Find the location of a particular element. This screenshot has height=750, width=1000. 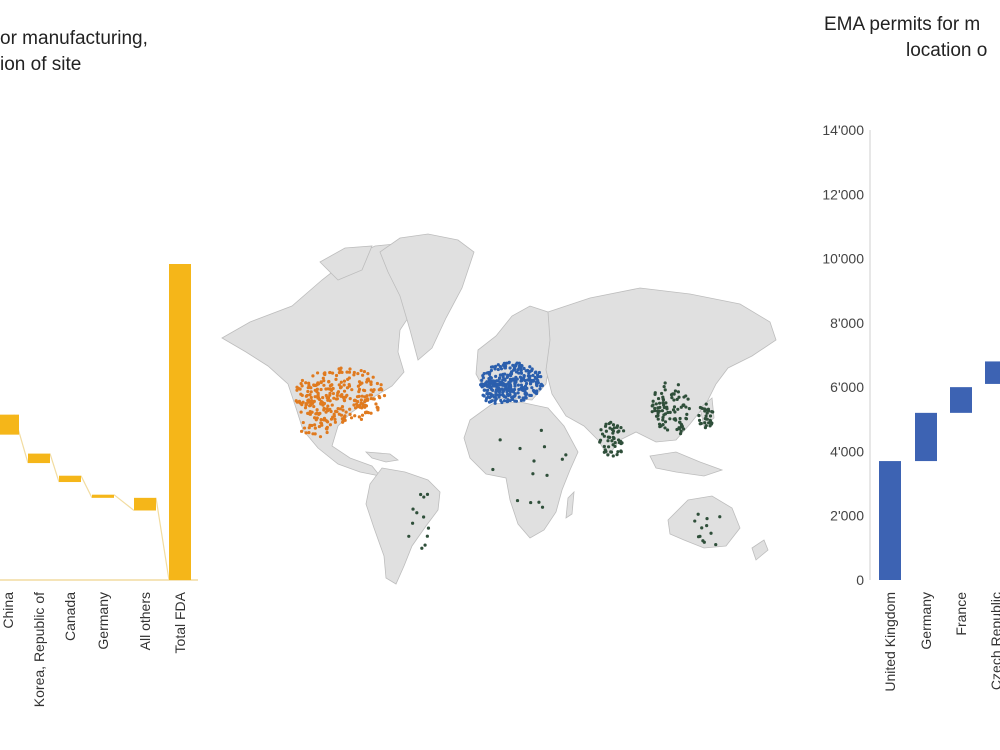

ema-bars is located at coordinates (939, 470).